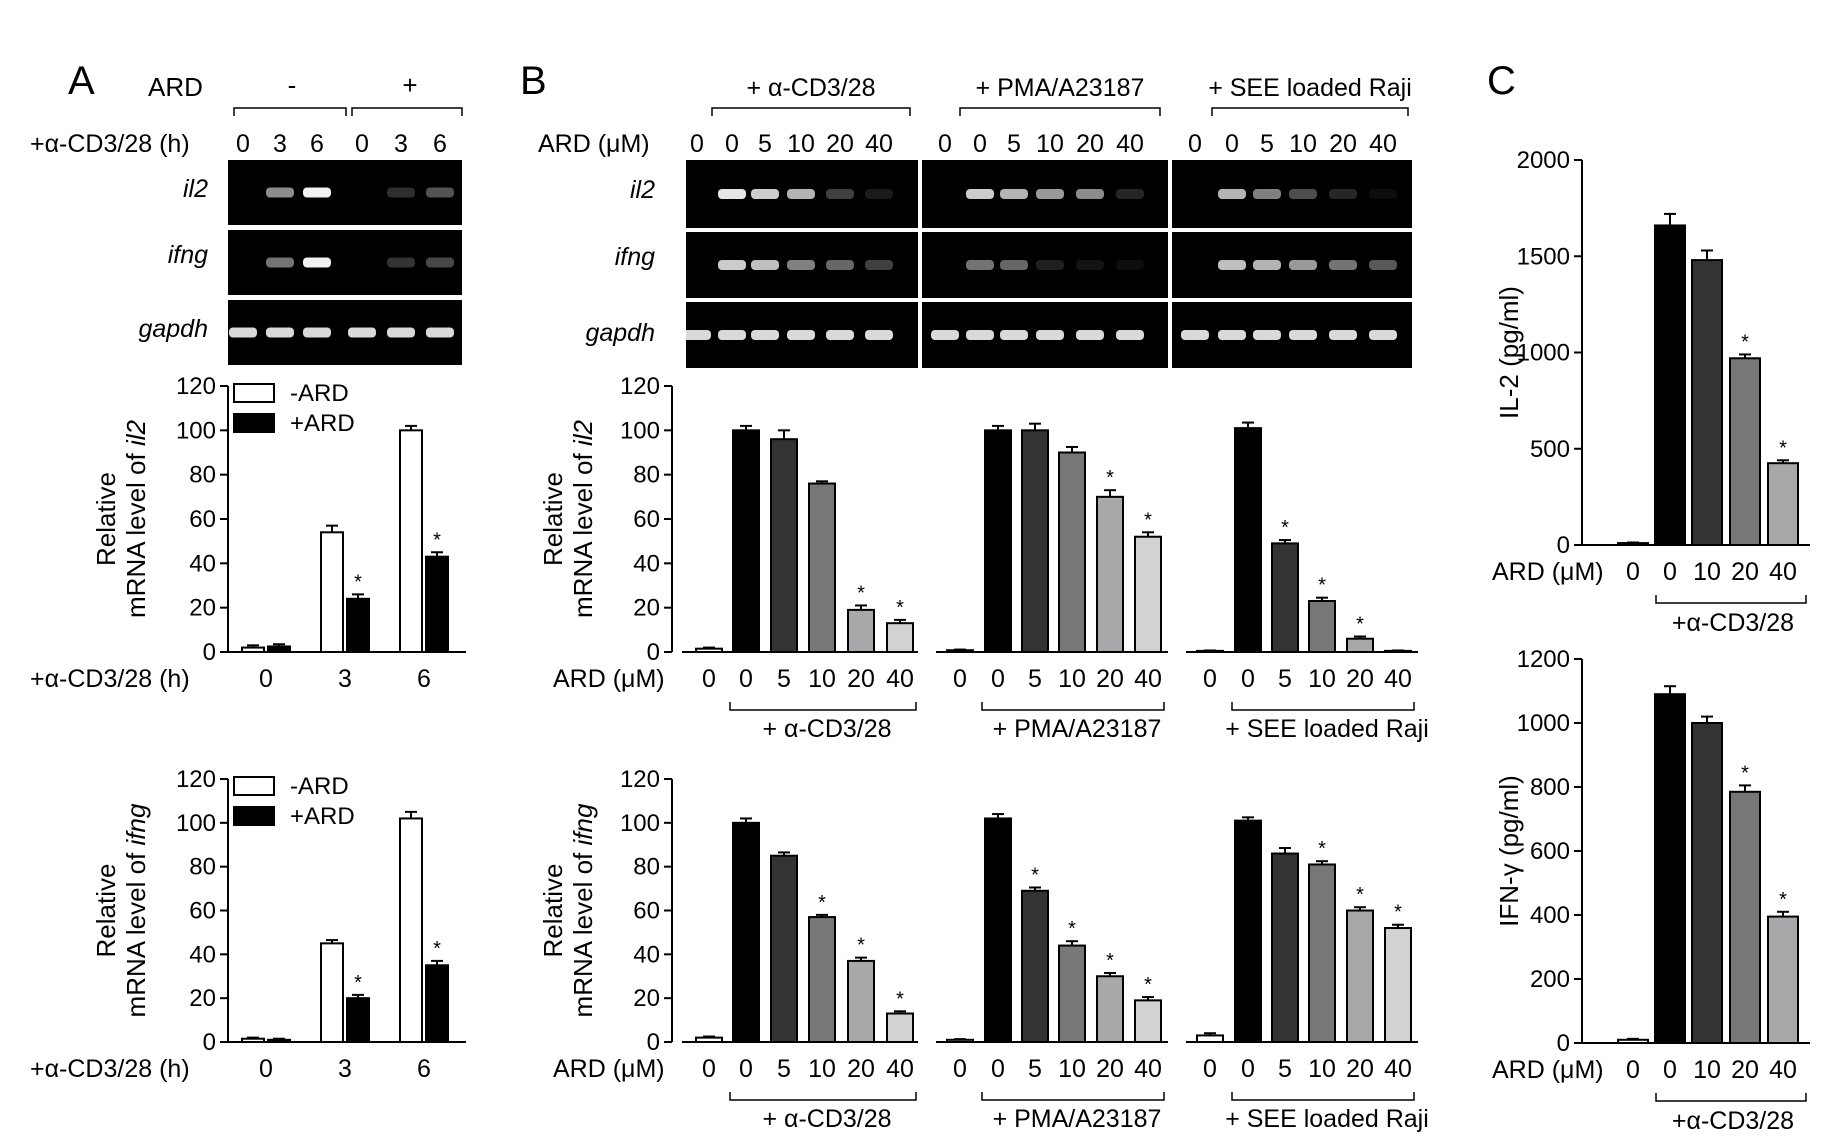  Describe the element at coordinates (196, 823) in the screenshot. I see `y-tick-label: 100` at that location.